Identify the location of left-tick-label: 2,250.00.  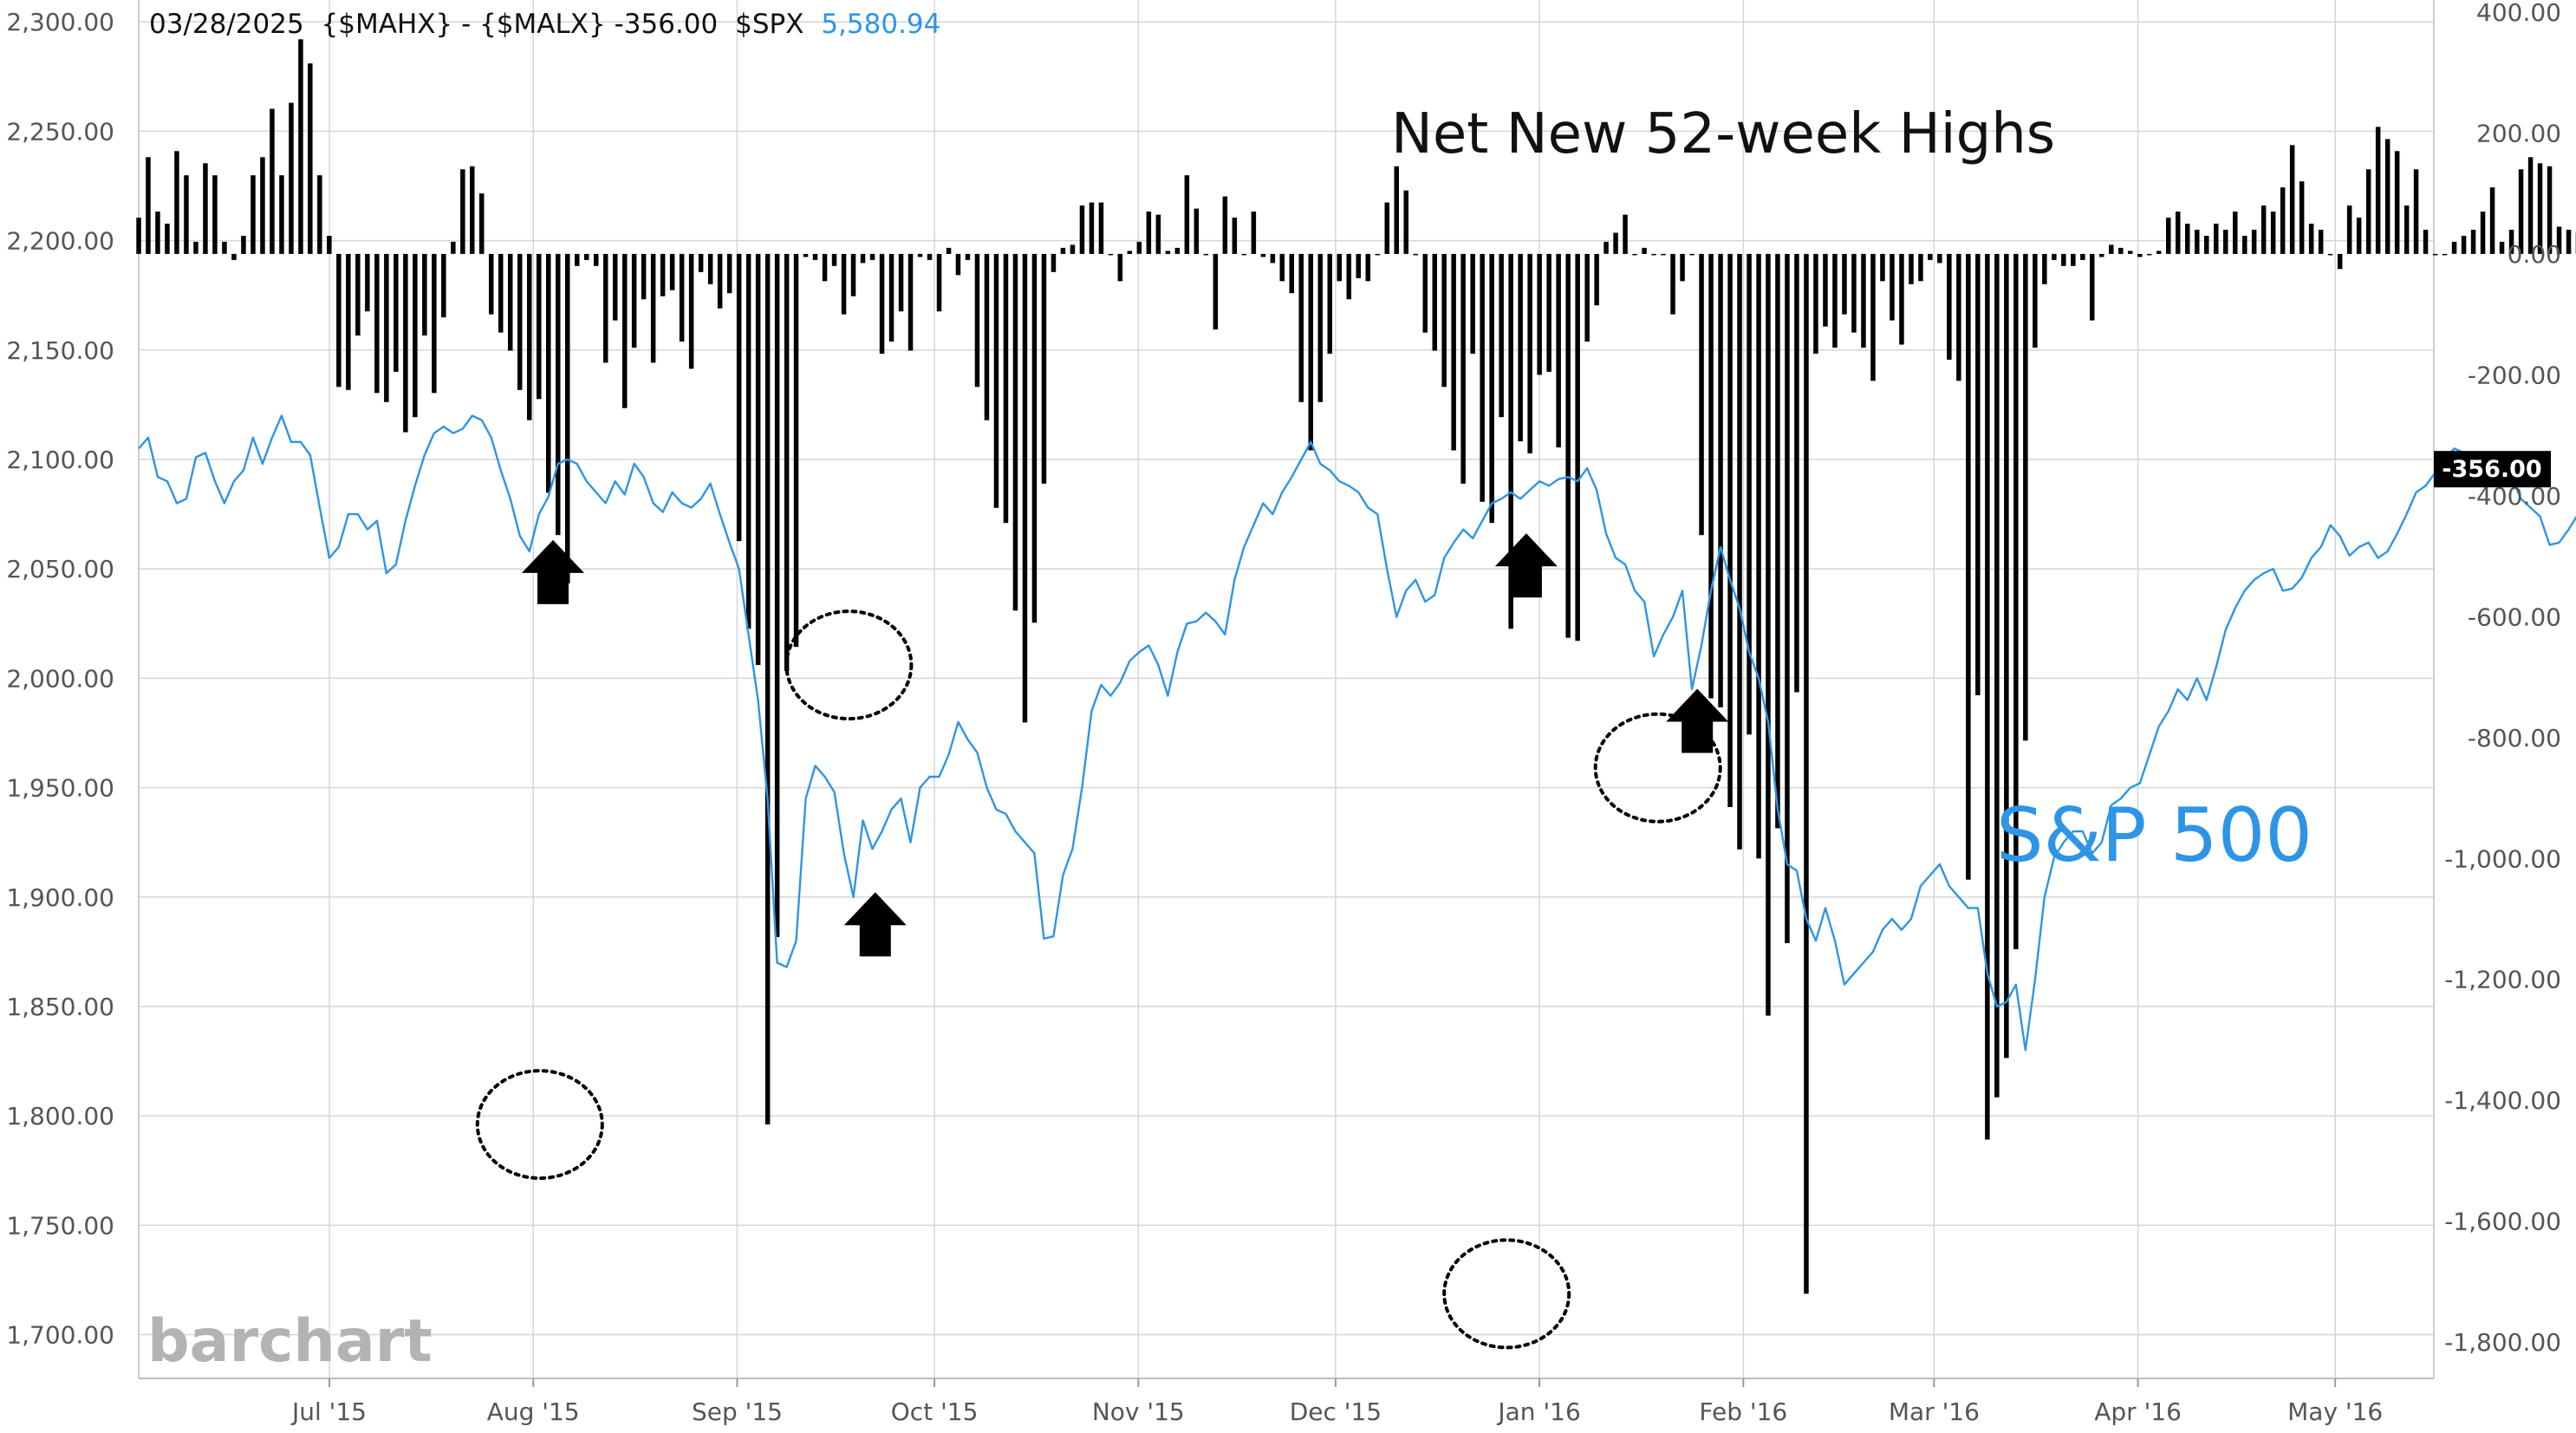
(60, 131).